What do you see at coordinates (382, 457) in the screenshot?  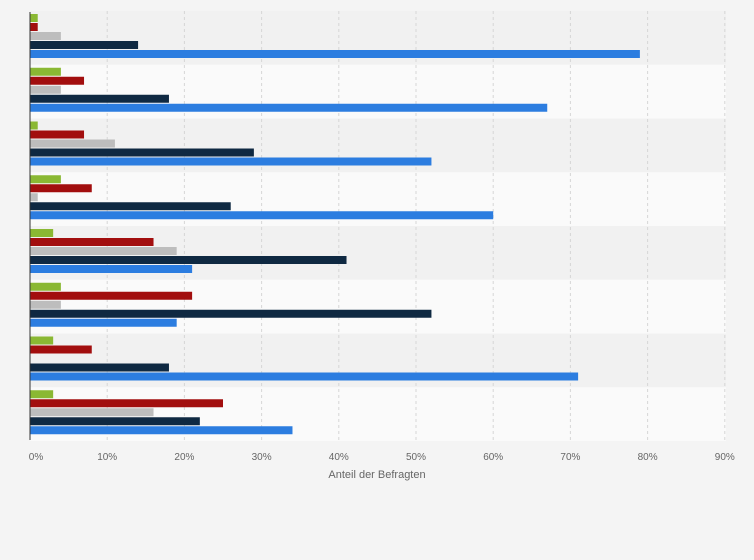 I see `x-tick-labels: 0% 10% 20% 30% 40% 50% 60% 70% 80% 90%` at bounding box center [382, 457].